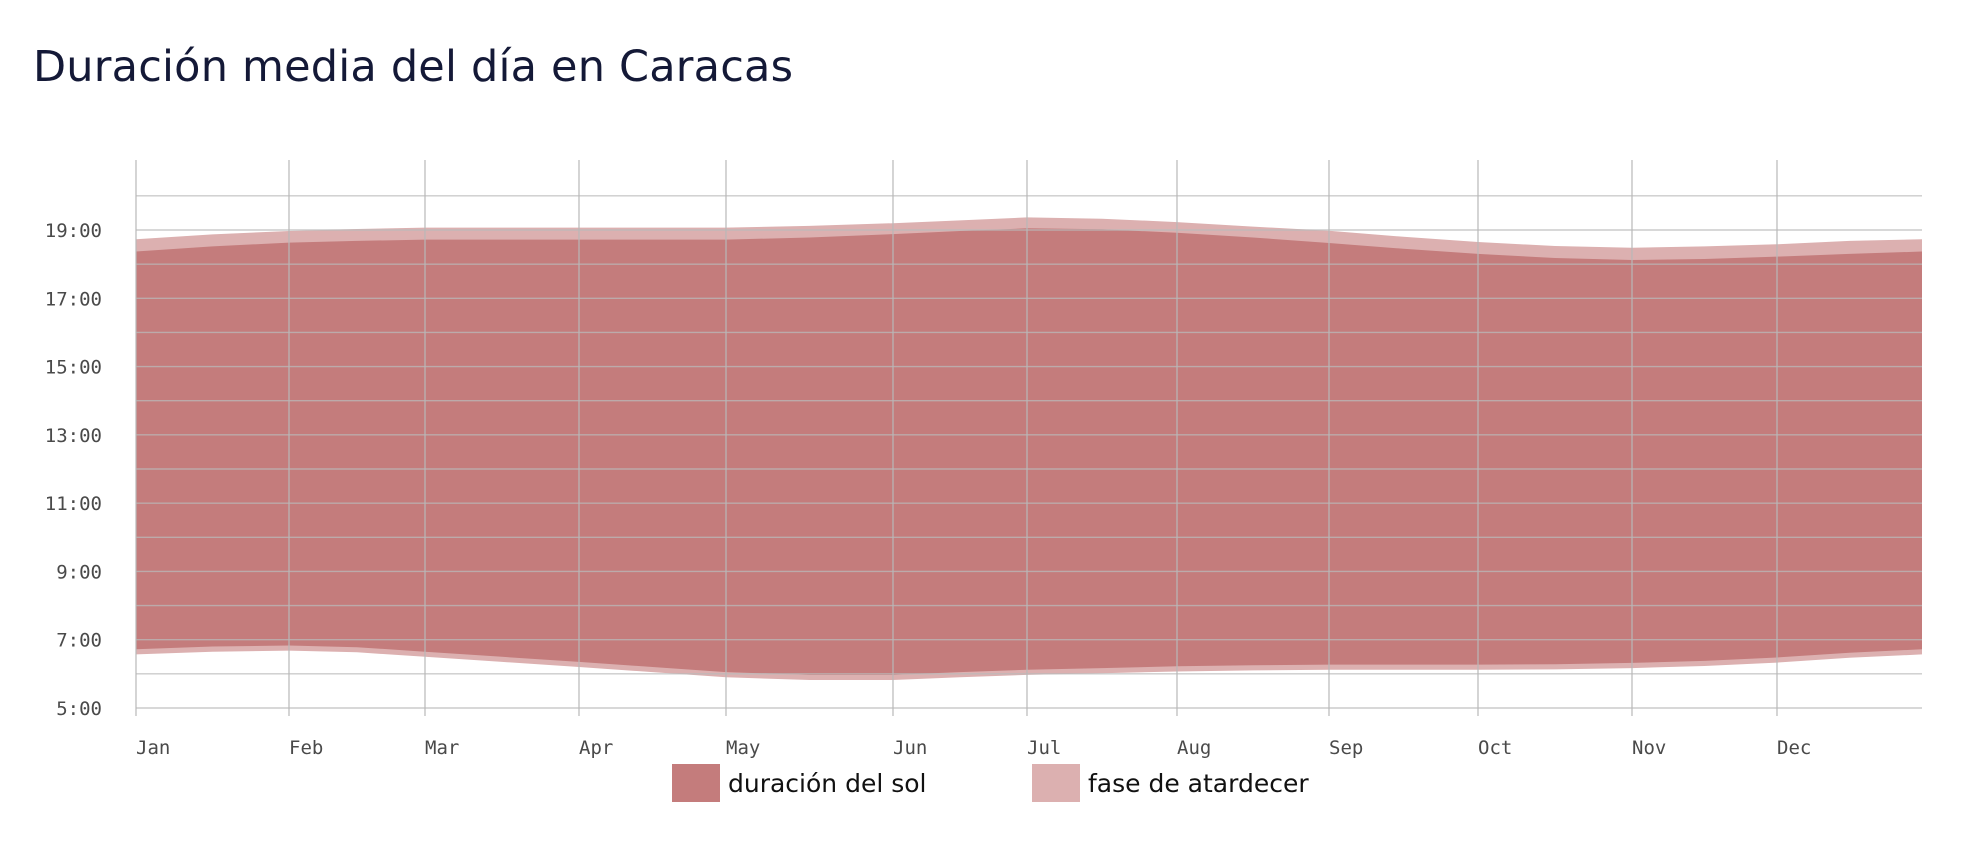 The image size is (1971, 849). What do you see at coordinates (1649, 748) in the screenshot?
I see `x-tick-label: Nov` at bounding box center [1649, 748].